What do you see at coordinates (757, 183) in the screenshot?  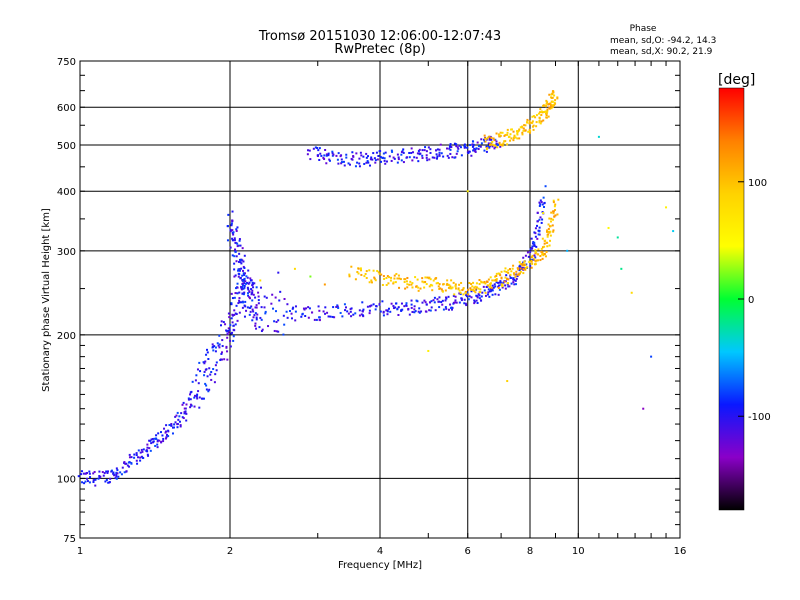 I see `colorbar-tick-label: 100` at bounding box center [757, 183].